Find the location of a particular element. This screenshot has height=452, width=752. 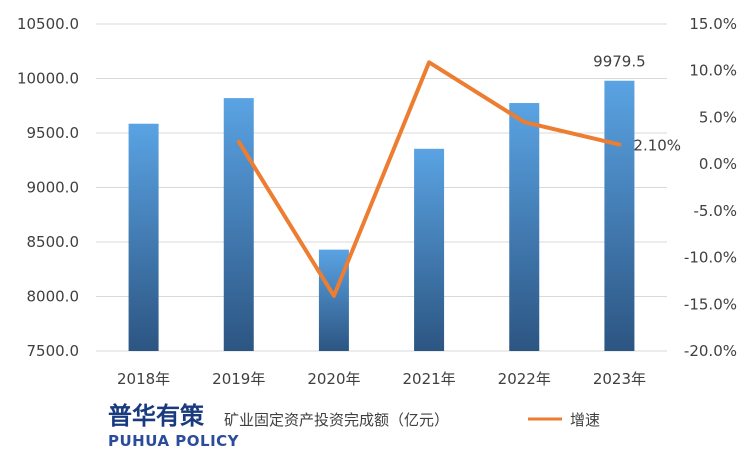

y-left-tick-label: 10000.0 is located at coordinates (48, 79).